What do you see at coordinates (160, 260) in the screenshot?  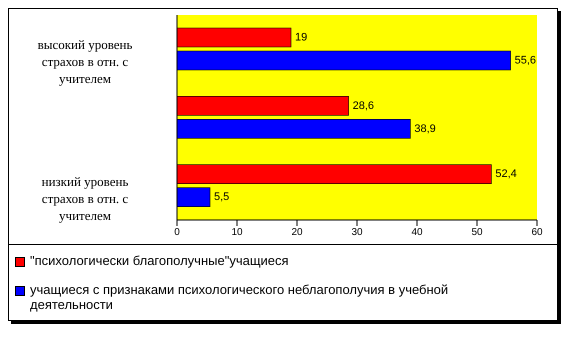 I see `legend-label: "психологически благополучные"учащиеся` at bounding box center [160, 260].